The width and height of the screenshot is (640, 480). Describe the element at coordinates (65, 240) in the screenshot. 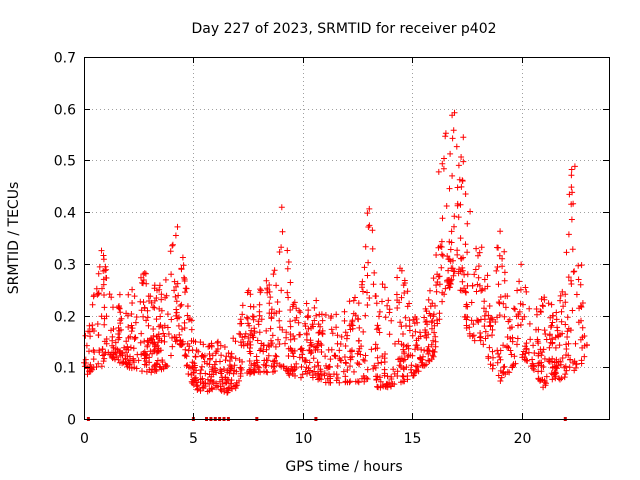

I see `y-tick-labels: 0 0.1 0.2 0.3 0.4 0.5 0.6 0.7` at that location.